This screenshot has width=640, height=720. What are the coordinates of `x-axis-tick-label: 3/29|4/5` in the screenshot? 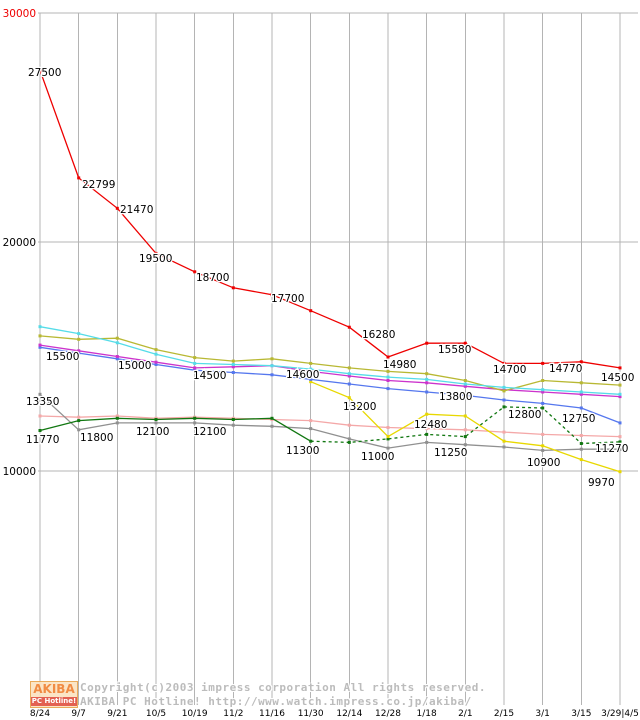 It's located at (620, 714).